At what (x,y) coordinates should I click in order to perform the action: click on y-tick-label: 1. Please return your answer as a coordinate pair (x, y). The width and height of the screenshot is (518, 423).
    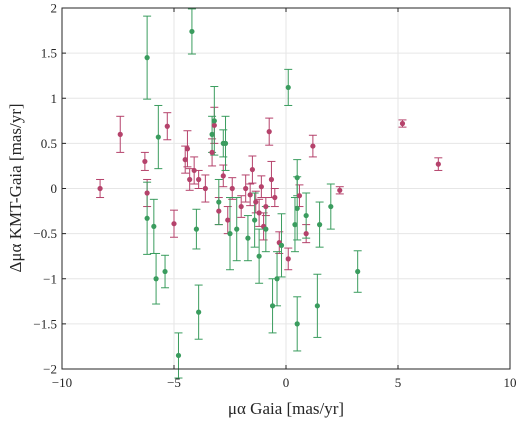
    Looking at the image, I should click on (54, 98).